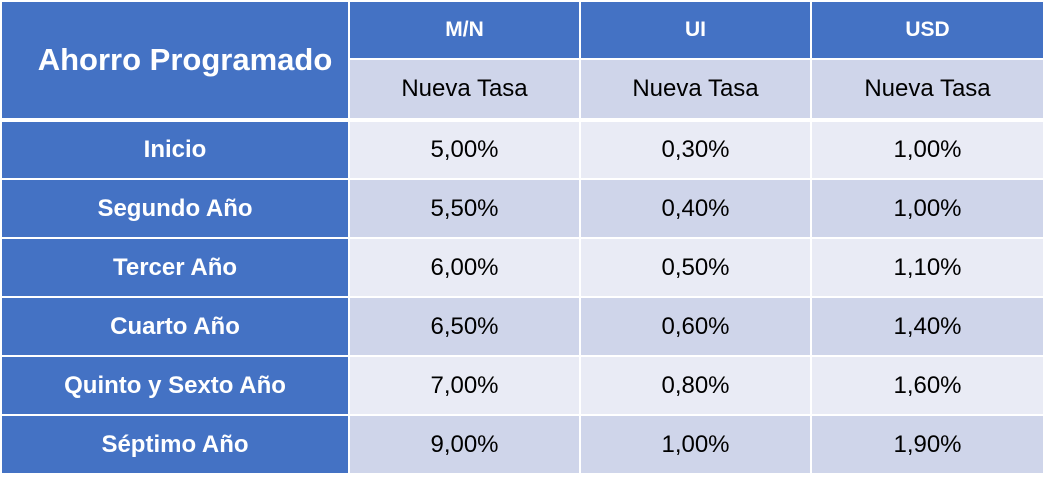 This screenshot has width=1047, height=481. Describe the element at coordinates (464, 445) in the screenshot. I see `rate-cell: 9,00%` at that location.